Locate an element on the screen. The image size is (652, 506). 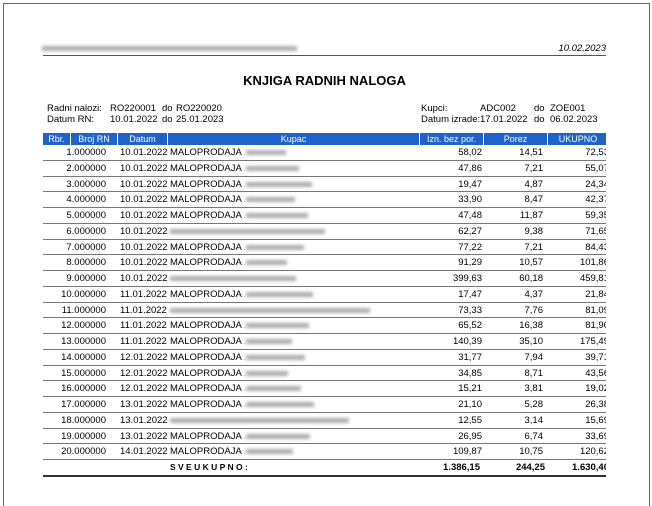
tax: 9,38 is located at coordinates (534, 231).